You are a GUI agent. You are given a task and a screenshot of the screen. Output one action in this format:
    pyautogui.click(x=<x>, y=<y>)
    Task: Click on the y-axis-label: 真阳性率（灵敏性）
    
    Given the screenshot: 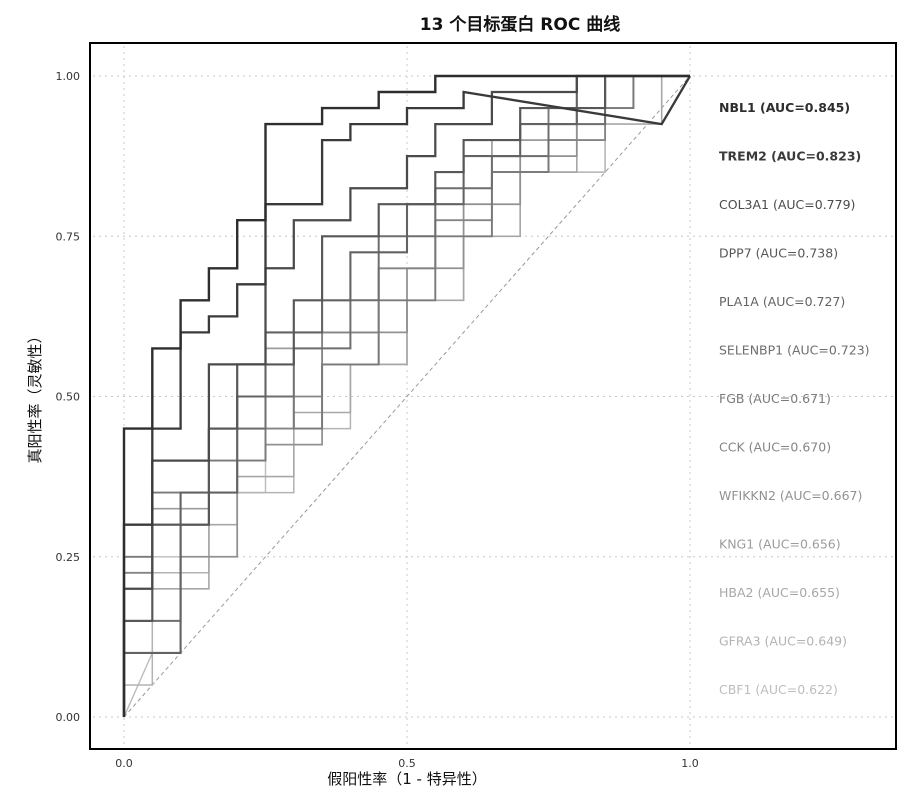 What is the action you would take?
    pyautogui.click(x=35, y=395)
    